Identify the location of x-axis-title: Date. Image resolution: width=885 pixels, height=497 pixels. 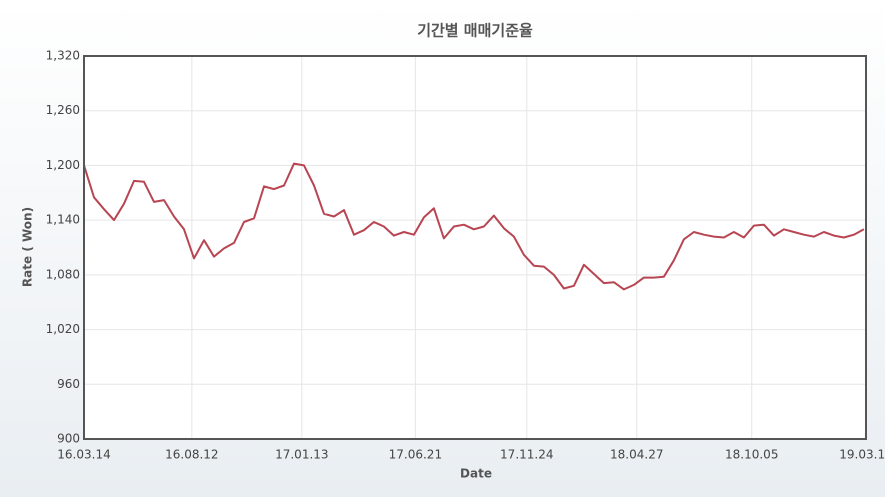
(476, 474).